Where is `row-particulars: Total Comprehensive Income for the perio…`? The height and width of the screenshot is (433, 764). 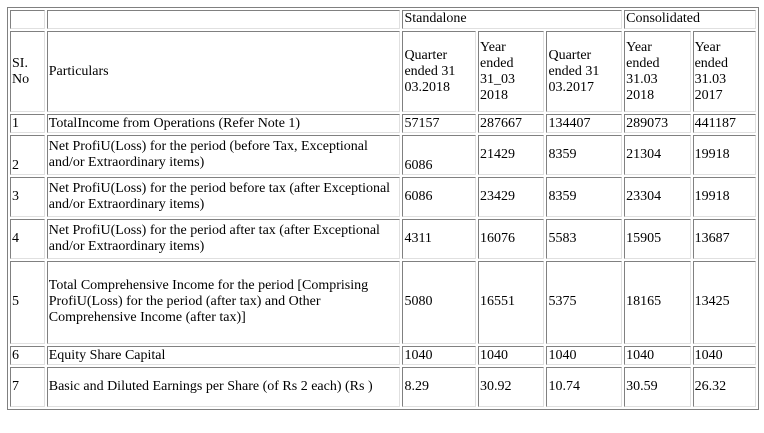 row-particulars: Total Comprehensive Income for the perio… is located at coordinates (223, 302).